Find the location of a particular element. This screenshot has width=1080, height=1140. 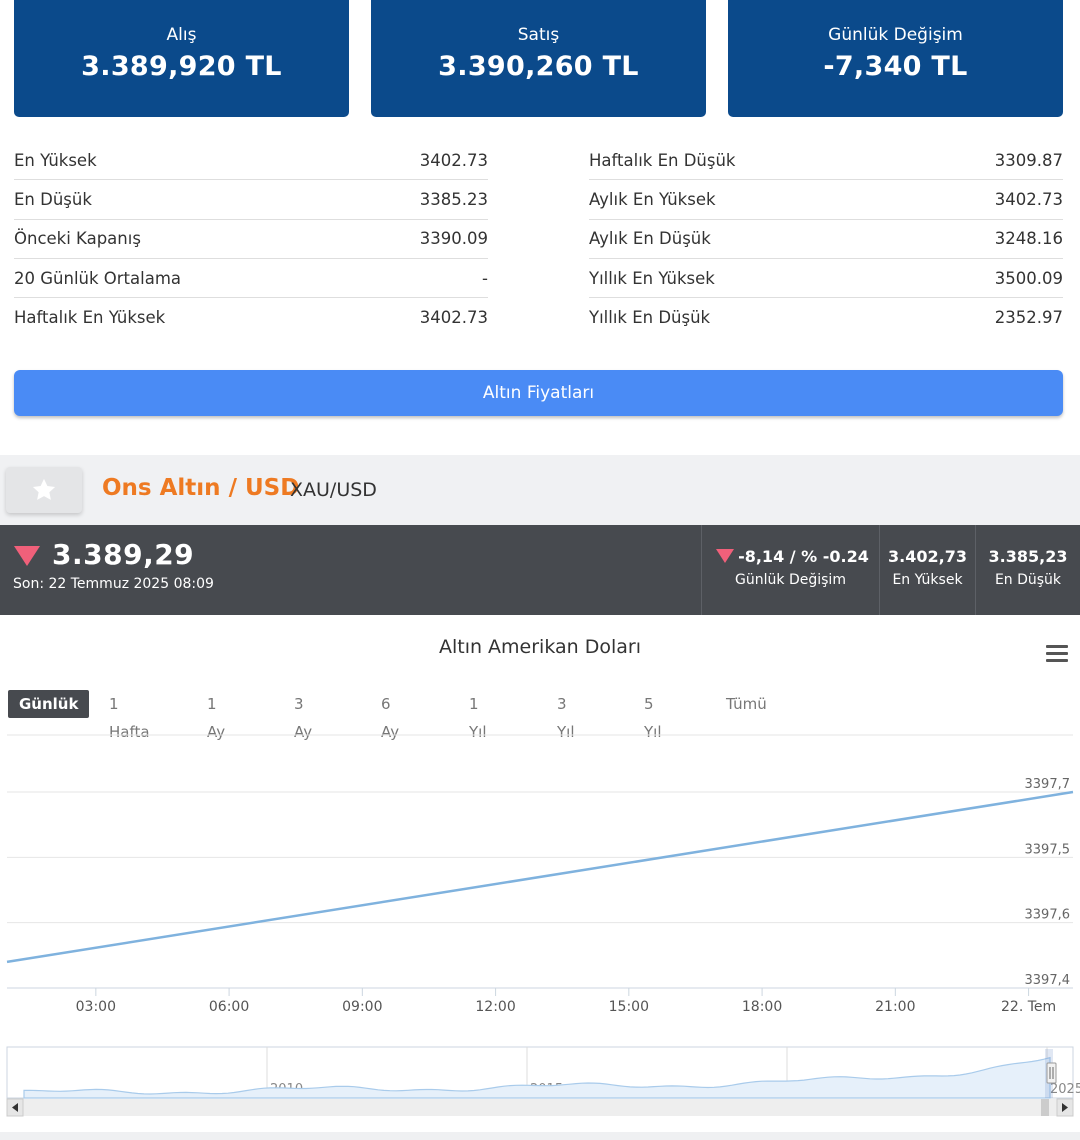

chevron-right-icon is located at coordinates (1065, 1107).